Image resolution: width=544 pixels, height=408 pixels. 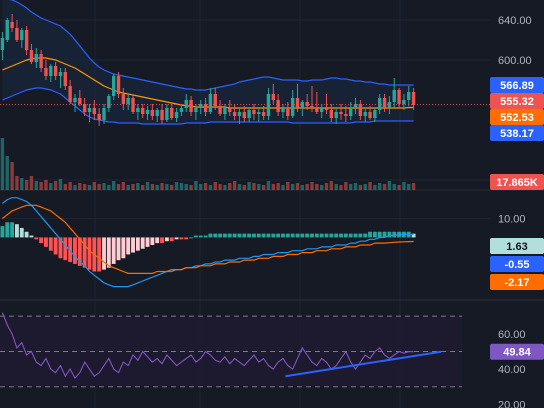 What do you see at coordinates (517, 246) in the screenshot?
I see `macd-badge: 1.63` at bounding box center [517, 246].